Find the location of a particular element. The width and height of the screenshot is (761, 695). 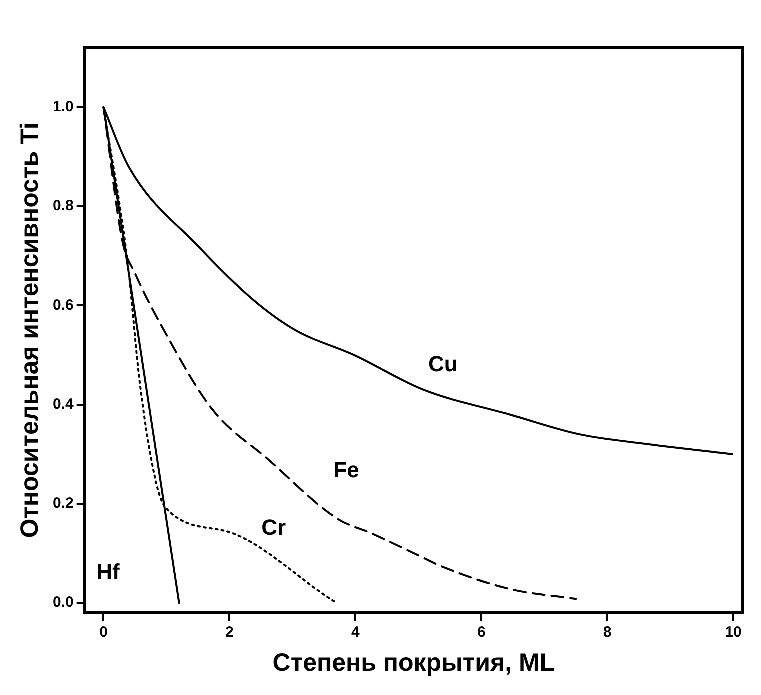

y-tick-label: 0.0 is located at coordinates (63, 603).